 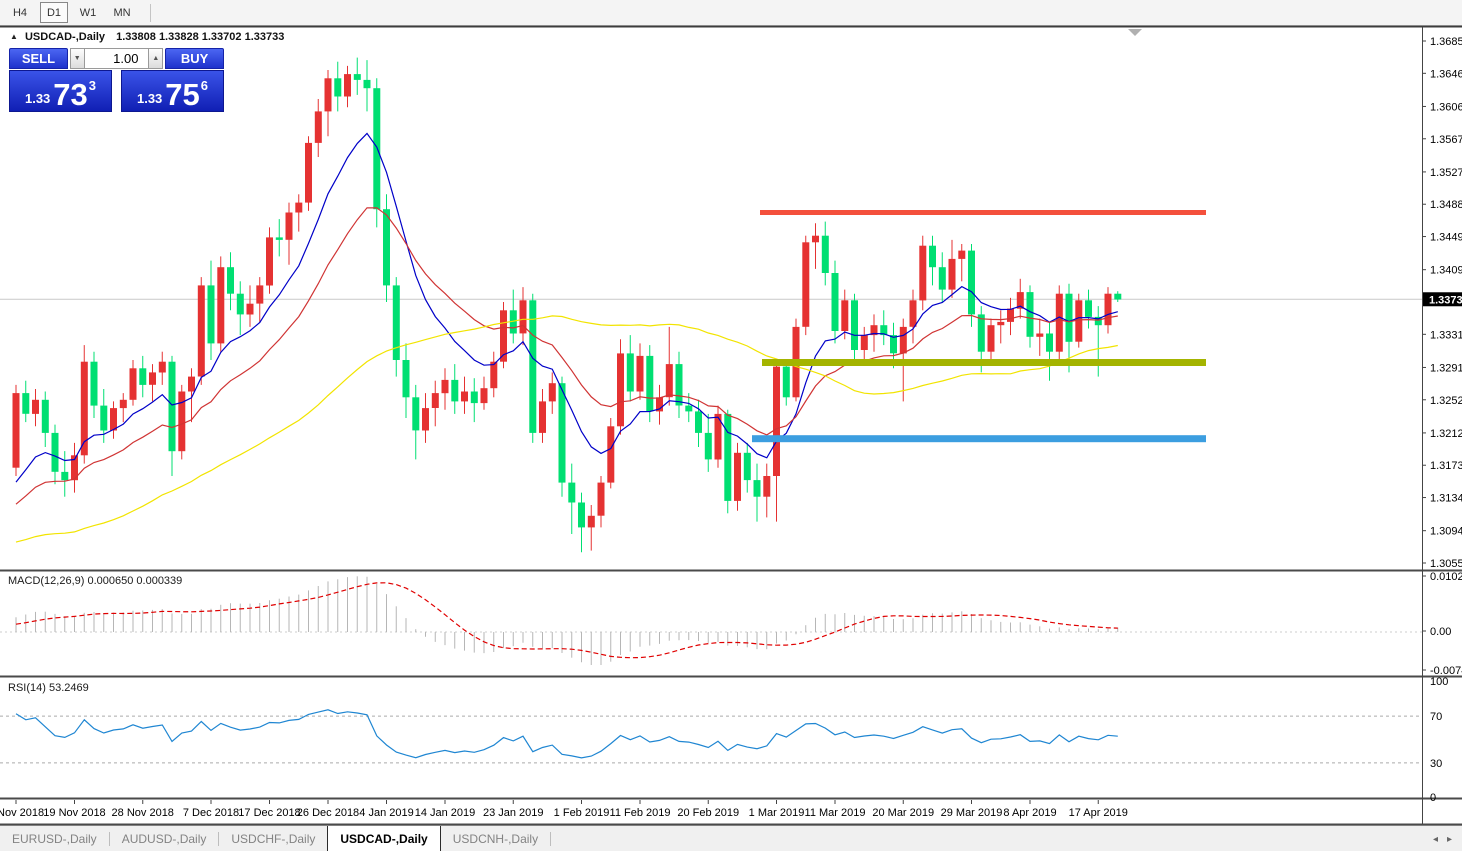 What do you see at coordinates (77, 58) in the screenshot?
I see `volume-decrease-button: ▼` at bounding box center [77, 58].